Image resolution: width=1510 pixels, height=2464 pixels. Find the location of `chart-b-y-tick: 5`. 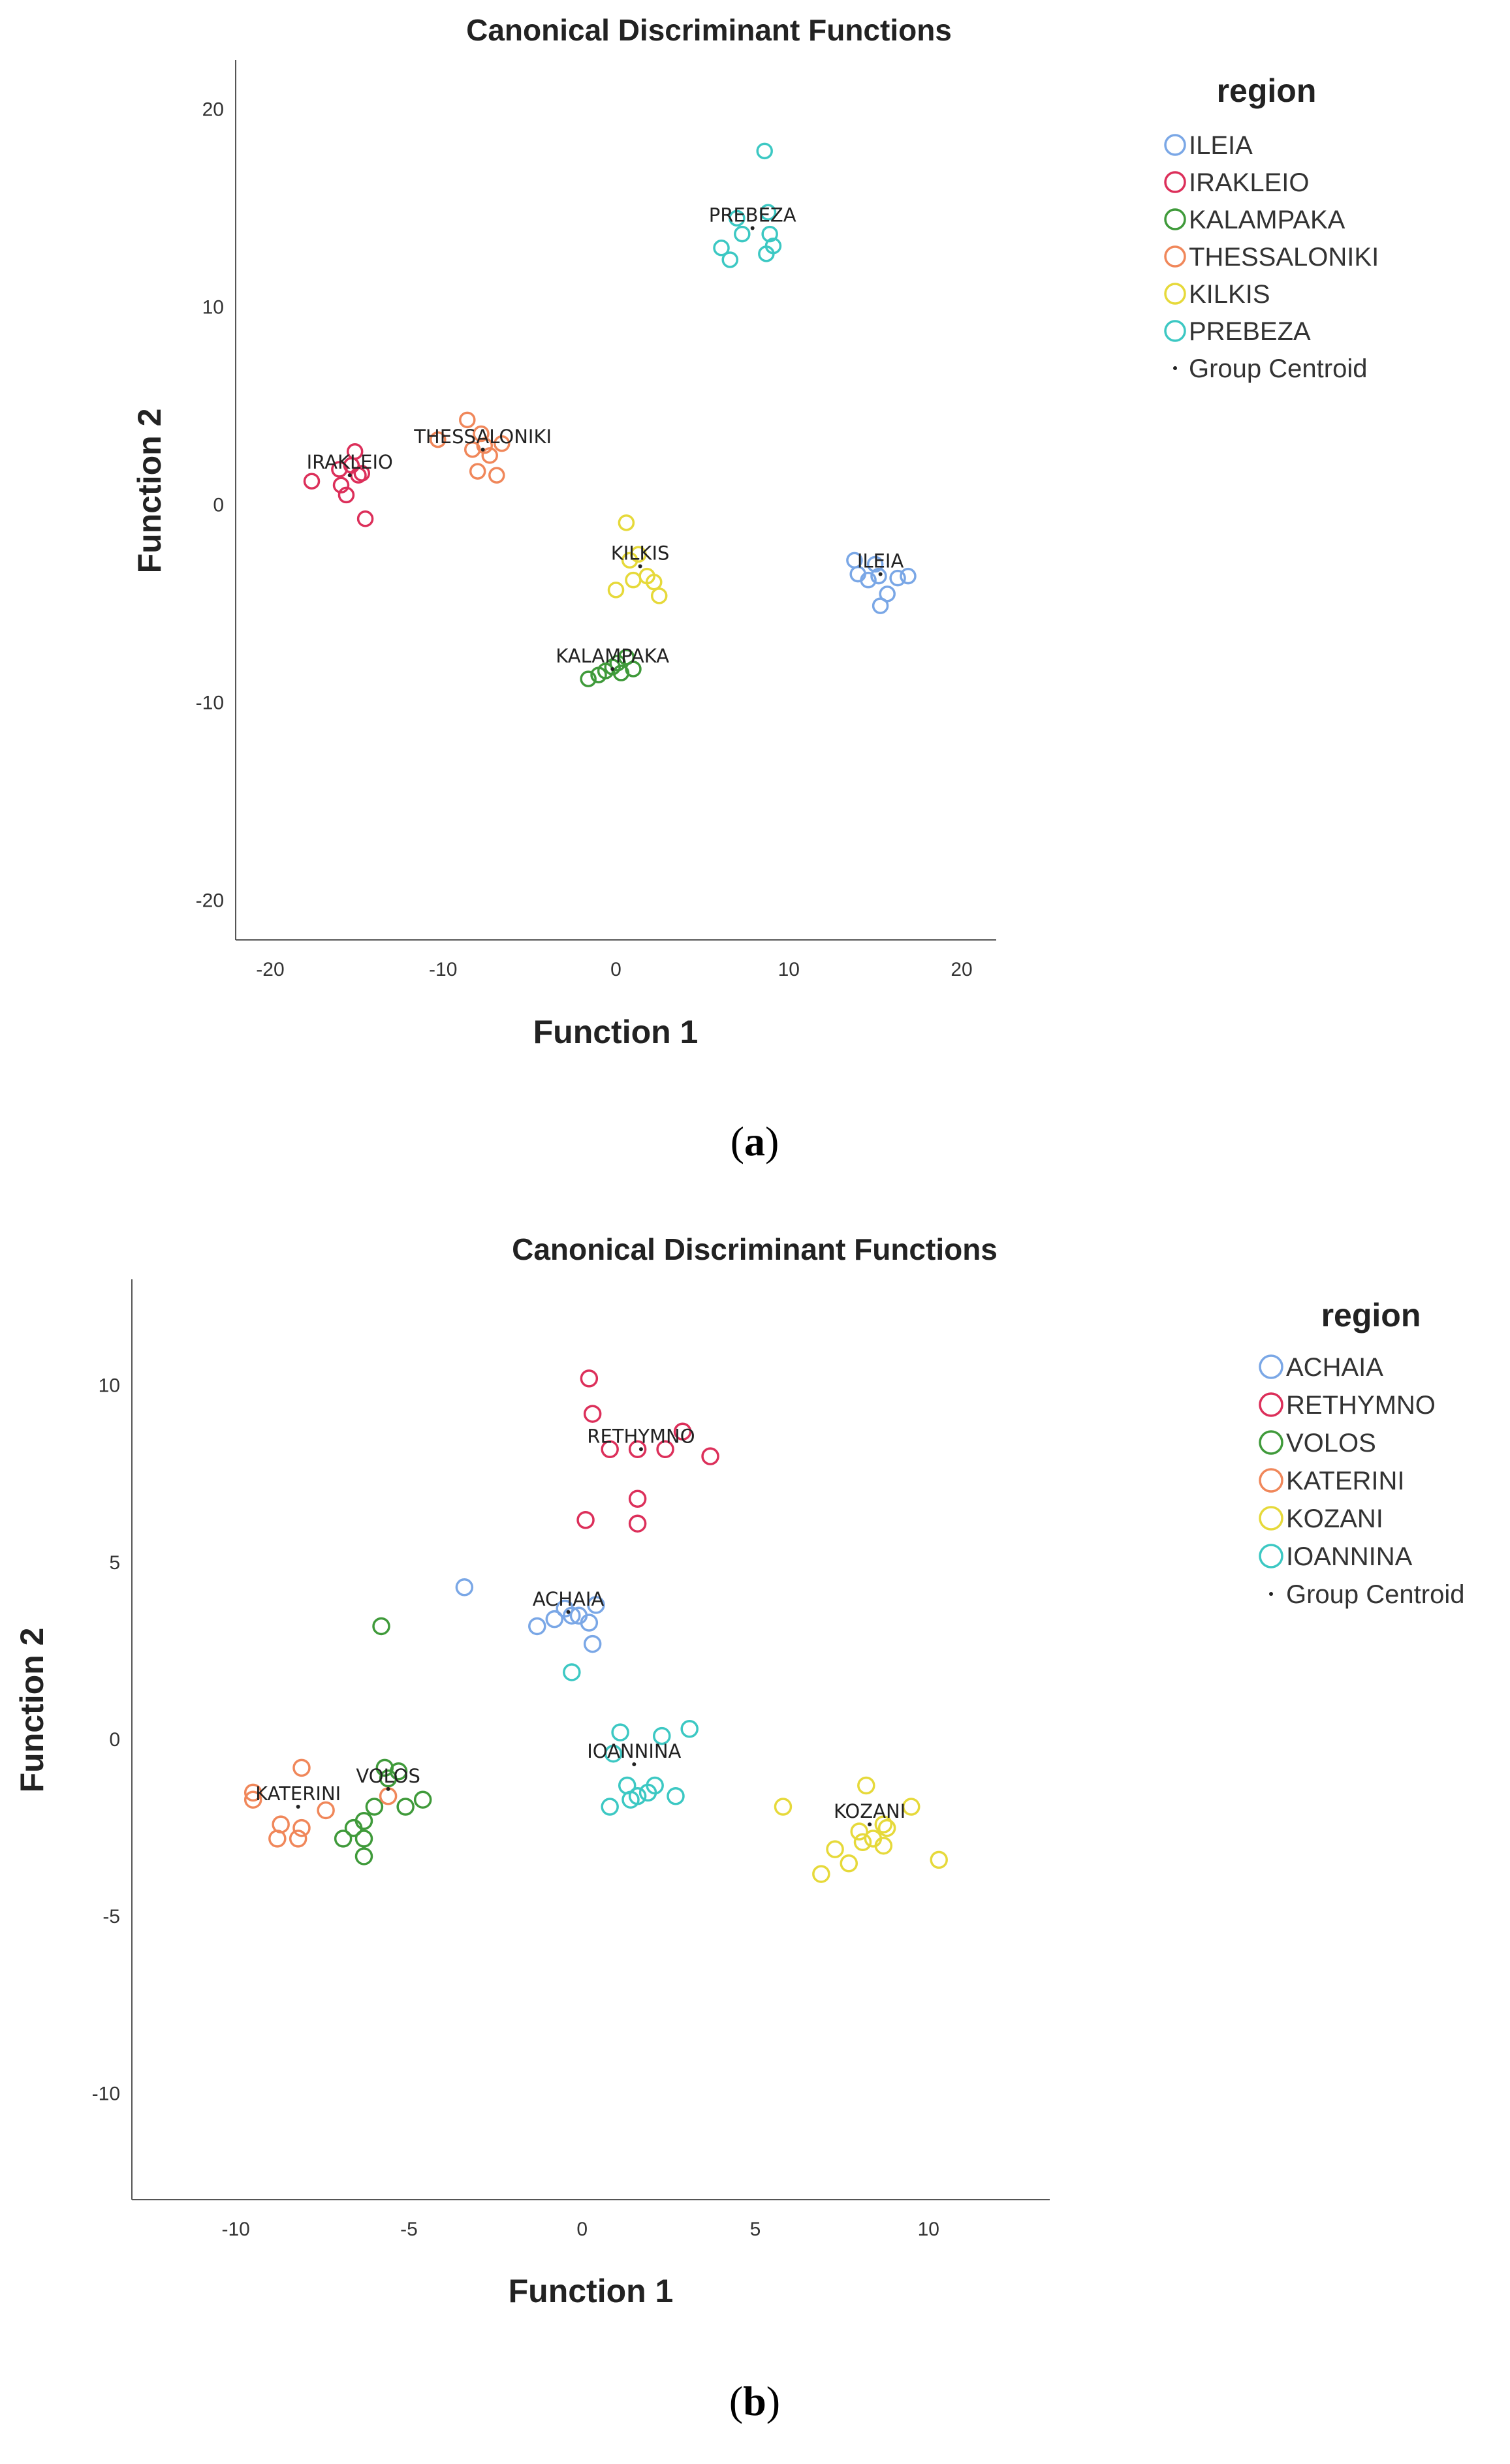

chart-b-y-tick: 5 is located at coordinates (114, 1563).